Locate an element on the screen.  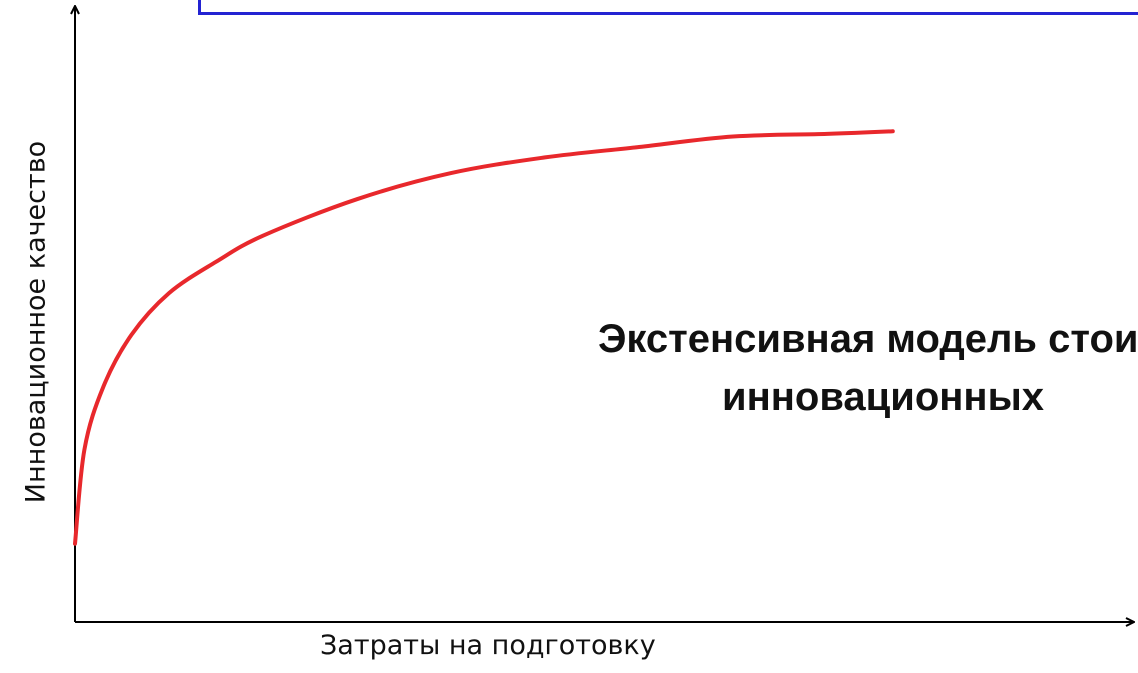
chart-annotation: Экстенсивная модель стоим инновационных is located at coordinates (760, 368).